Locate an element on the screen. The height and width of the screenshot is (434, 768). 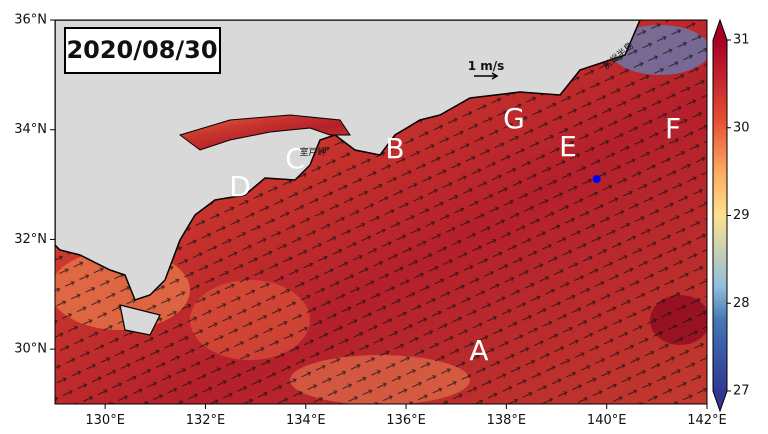
scale-arrow is located at coordinates (486, 76).